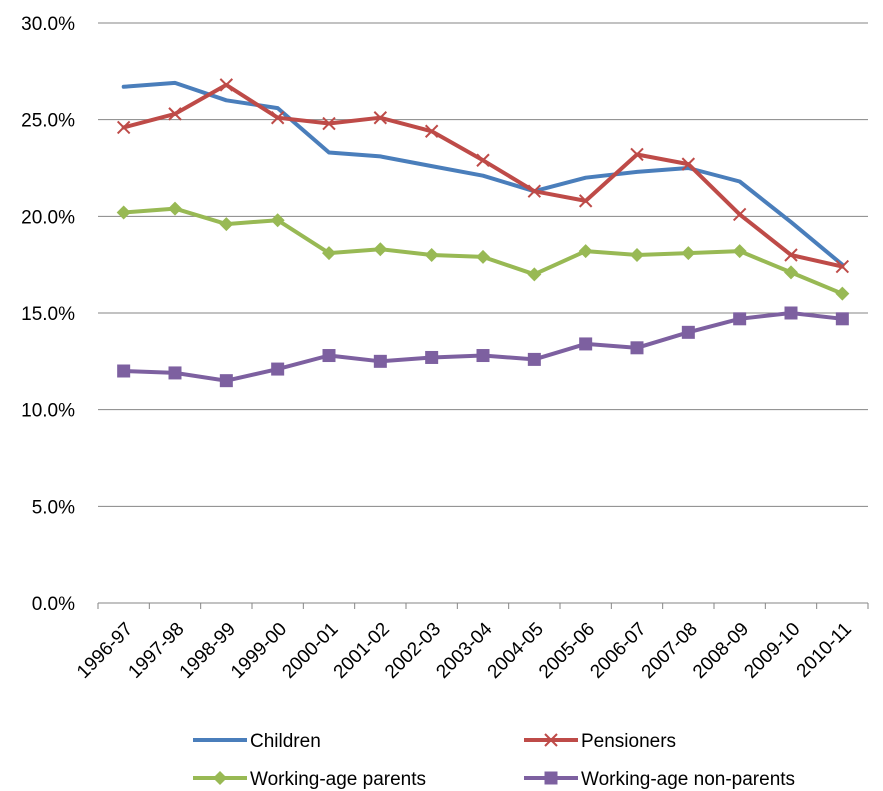 Image resolution: width=883 pixels, height=791 pixels. Describe the element at coordinates (105, 651) in the screenshot. I see `x-tick-label: 1996-97` at that location.